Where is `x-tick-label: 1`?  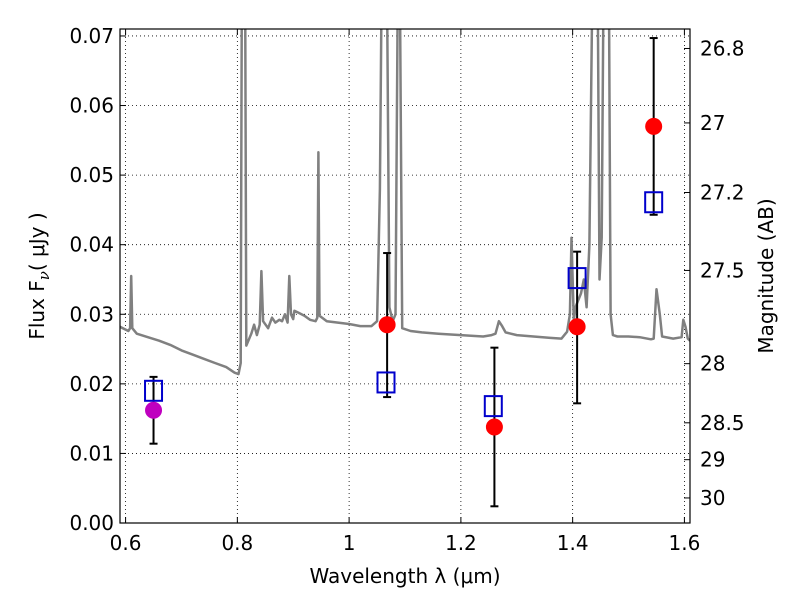
x-tick-label: 1 is located at coordinates (349, 543).